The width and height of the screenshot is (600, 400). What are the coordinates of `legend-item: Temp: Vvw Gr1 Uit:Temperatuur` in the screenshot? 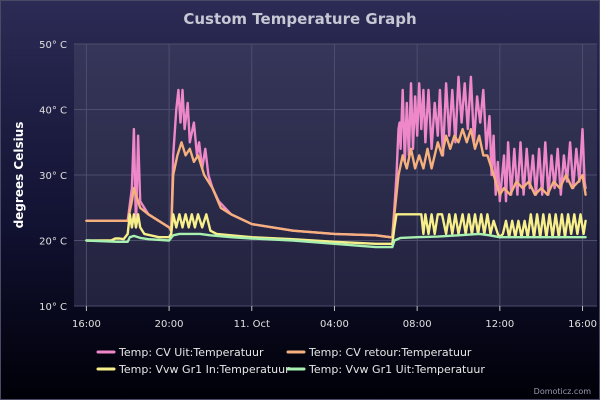 It's located at (385, 369).